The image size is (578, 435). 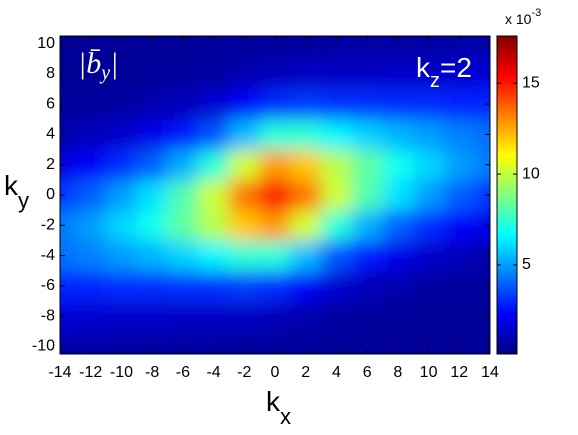 I want to click on y-tick-label: -2, so click(x=48, y=225).